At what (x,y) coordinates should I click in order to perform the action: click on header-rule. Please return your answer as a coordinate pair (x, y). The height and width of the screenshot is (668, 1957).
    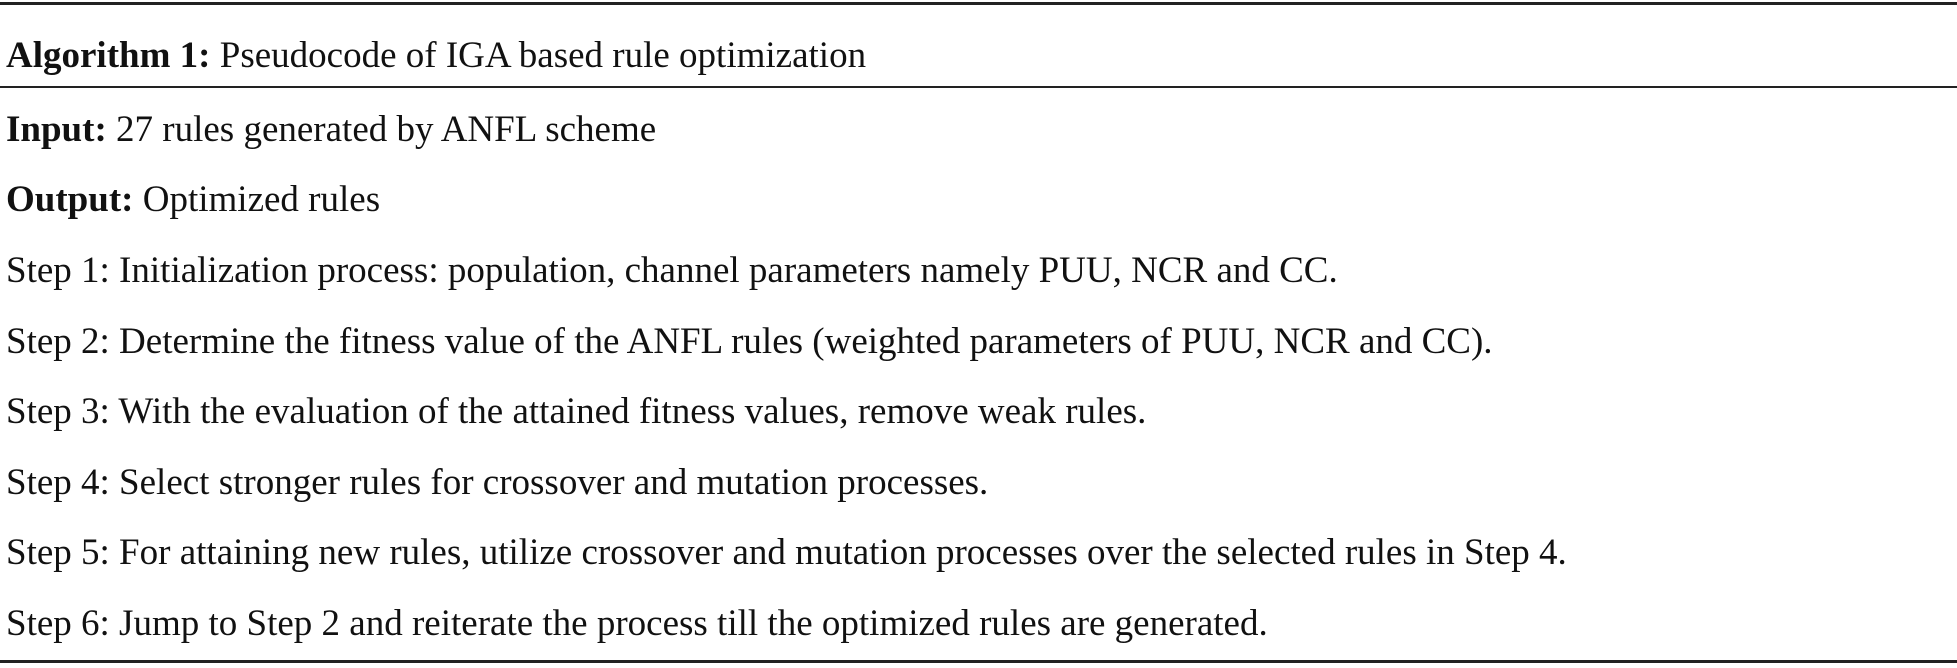
    Looking at the image, I should click on (978, 87).